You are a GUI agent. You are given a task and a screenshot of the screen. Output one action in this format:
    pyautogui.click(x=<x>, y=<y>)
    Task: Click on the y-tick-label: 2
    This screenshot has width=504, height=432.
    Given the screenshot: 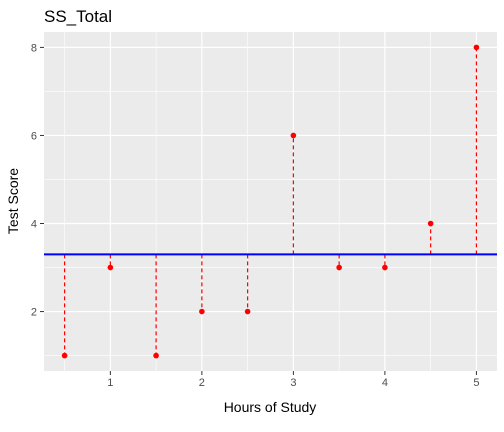 What is the action you would take?
    pyautogui.click(x=34, y=313)
    